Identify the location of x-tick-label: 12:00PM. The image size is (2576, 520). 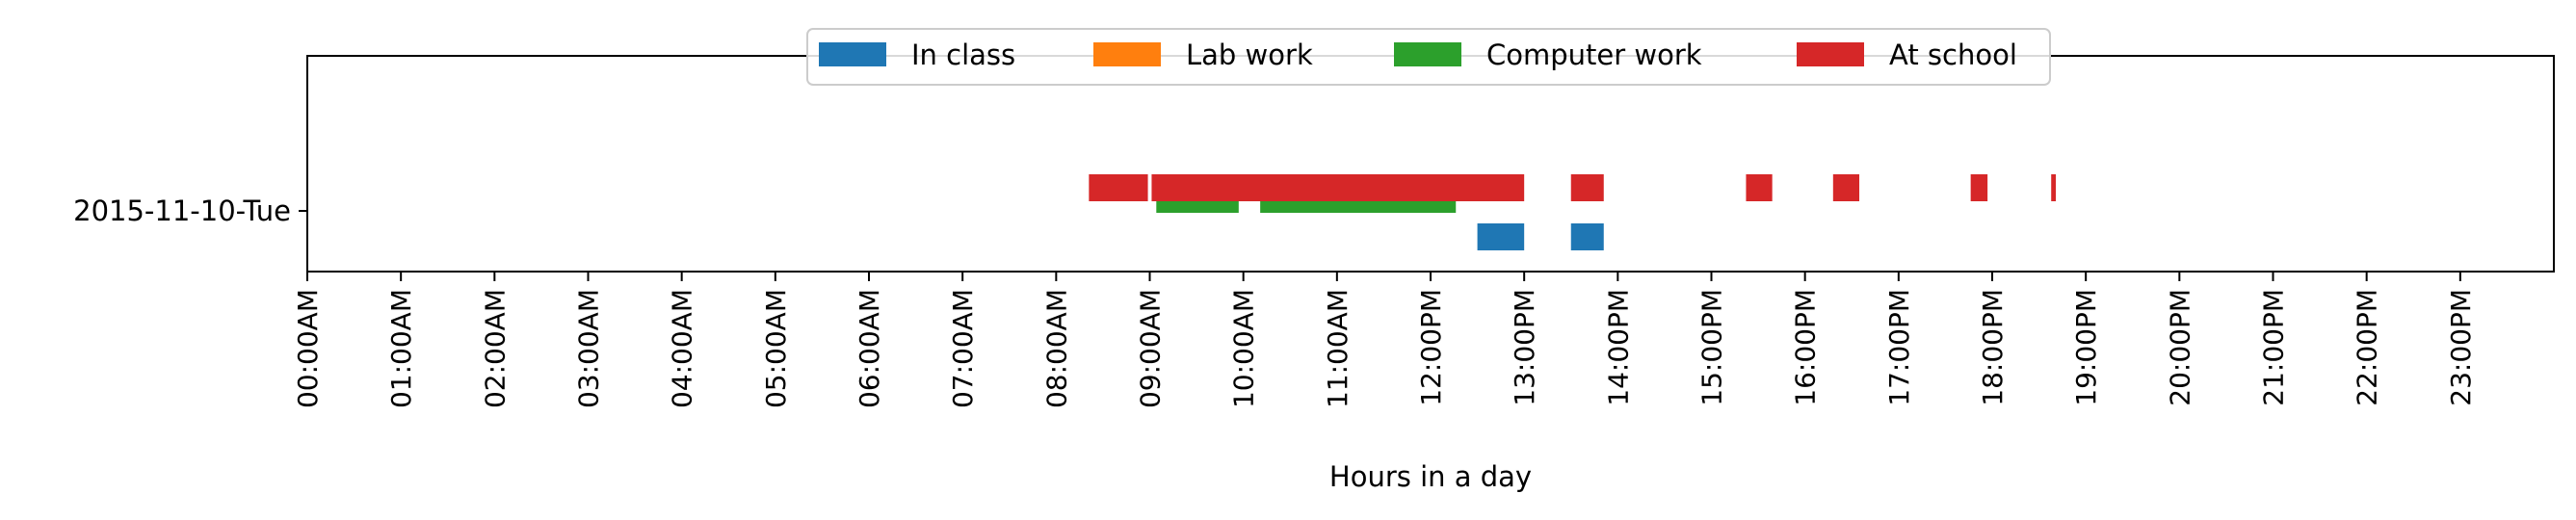
(1431, 347).